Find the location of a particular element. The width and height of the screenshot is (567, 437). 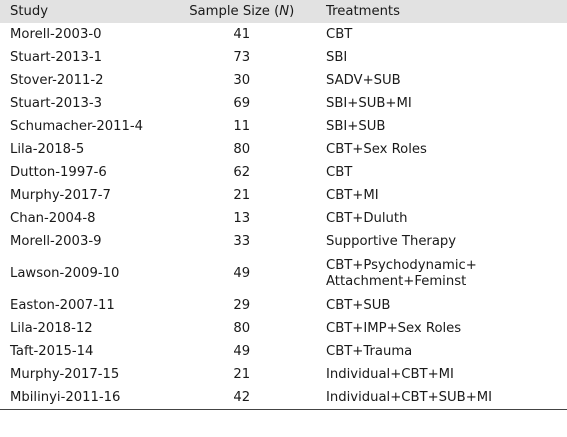

treatment-line: Supportive Therapy is located at coordinates (391, 241).